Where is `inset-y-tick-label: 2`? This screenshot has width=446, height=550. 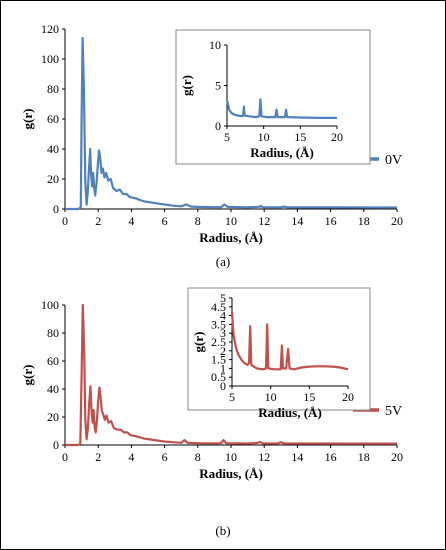
inset-y-tick-label: 2 is located at coordinates (223, 351).